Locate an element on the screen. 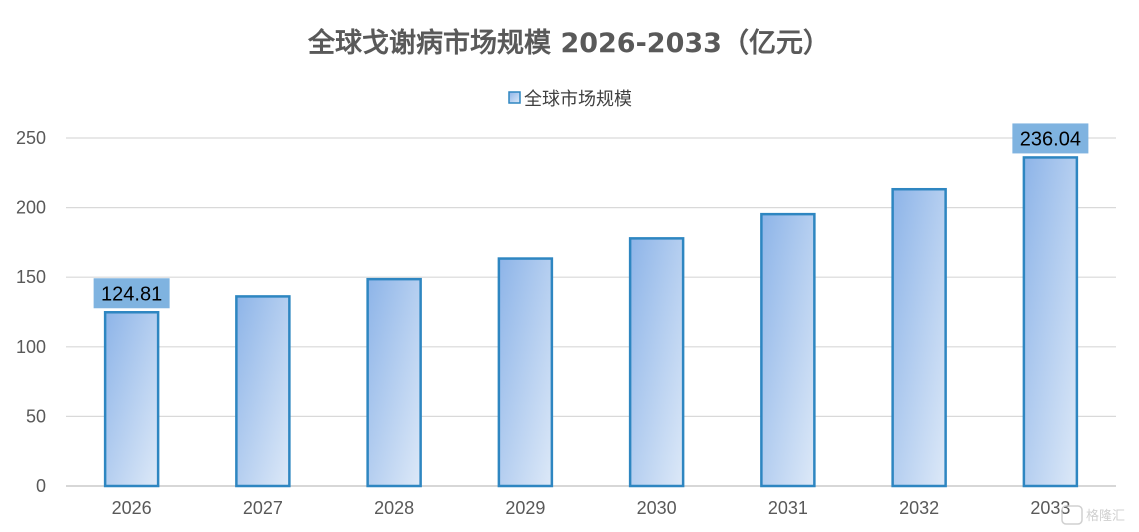  watermark-text: 格隆汇 is located at coordinates (1105, 516).